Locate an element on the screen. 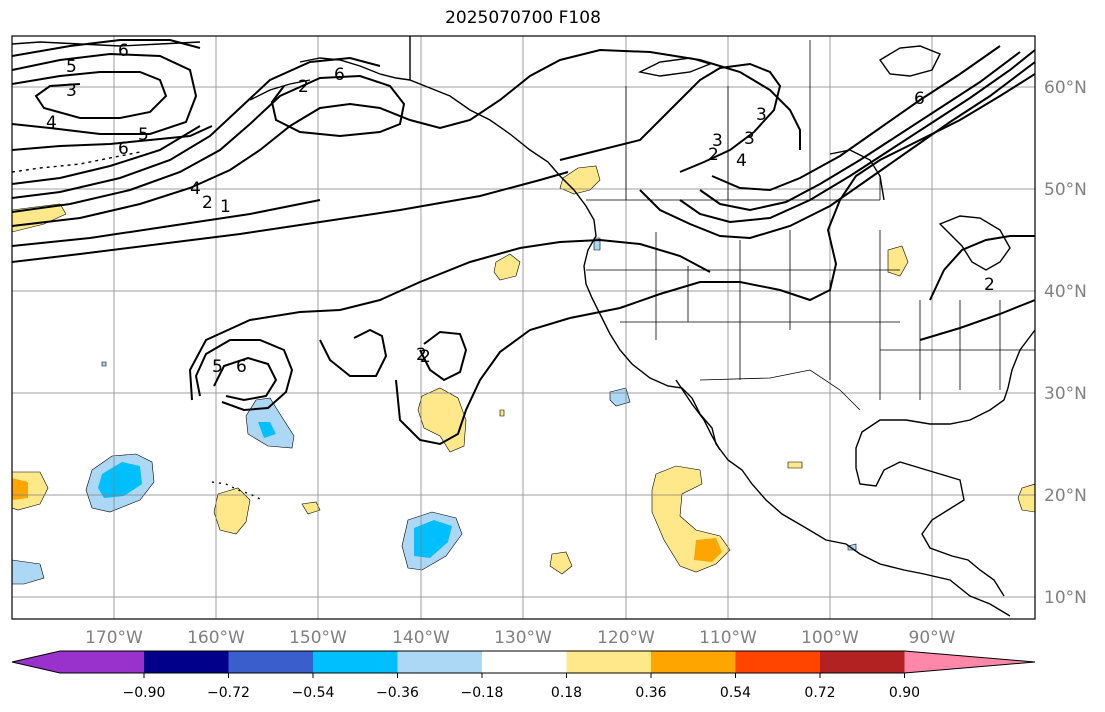 This screenshot has width=1105, height=712. lat-label-10n: 10°N is located at coordinates (1065, 598).